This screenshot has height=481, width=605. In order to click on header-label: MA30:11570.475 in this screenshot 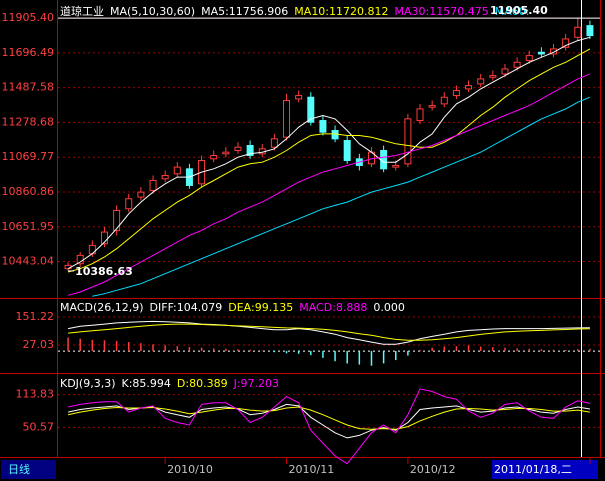, I will do `click(442, 11)`.